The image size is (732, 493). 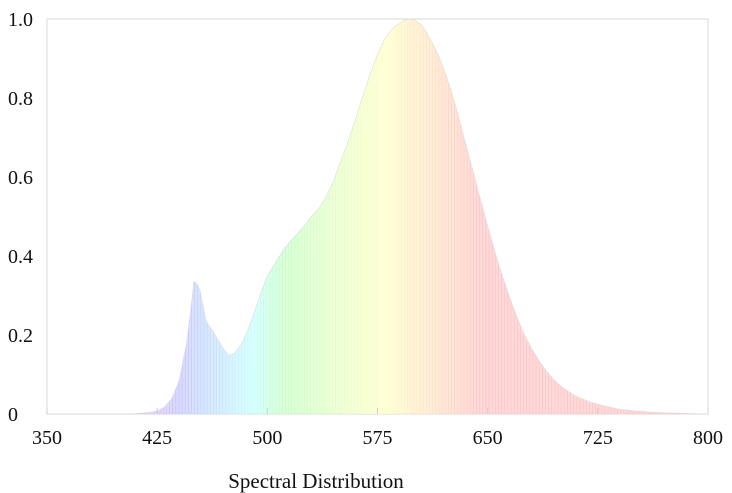 What do you see at coordinates (316, 481) in the screenshot?
I see `chart-title: Spectral Distribution` at bounding box center [316, 481].